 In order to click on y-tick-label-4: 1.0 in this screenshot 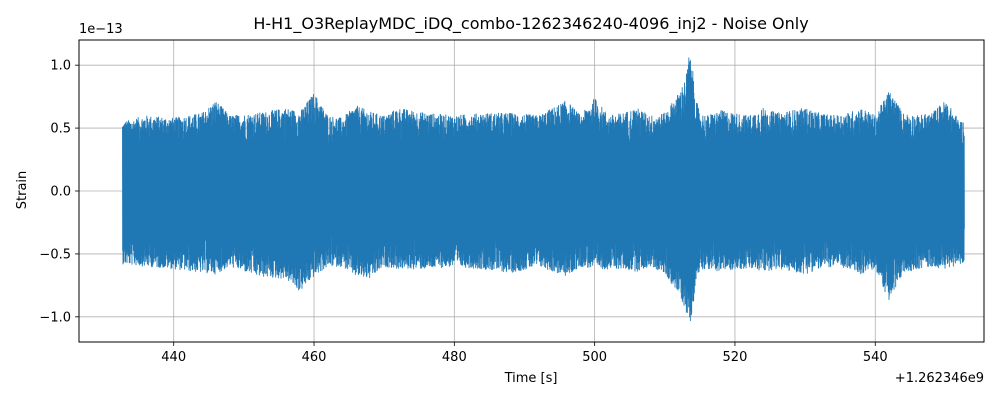, I will do `click(60, 66)`.